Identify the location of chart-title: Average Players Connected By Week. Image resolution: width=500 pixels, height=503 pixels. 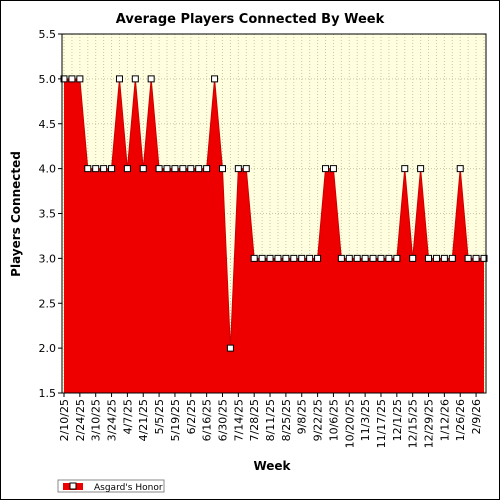
(250, 19).